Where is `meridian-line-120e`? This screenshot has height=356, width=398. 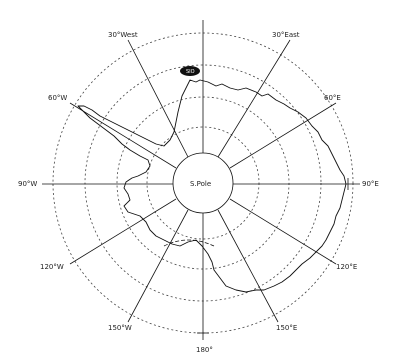 meridian-line-120e is located at coordinates (283, 231).